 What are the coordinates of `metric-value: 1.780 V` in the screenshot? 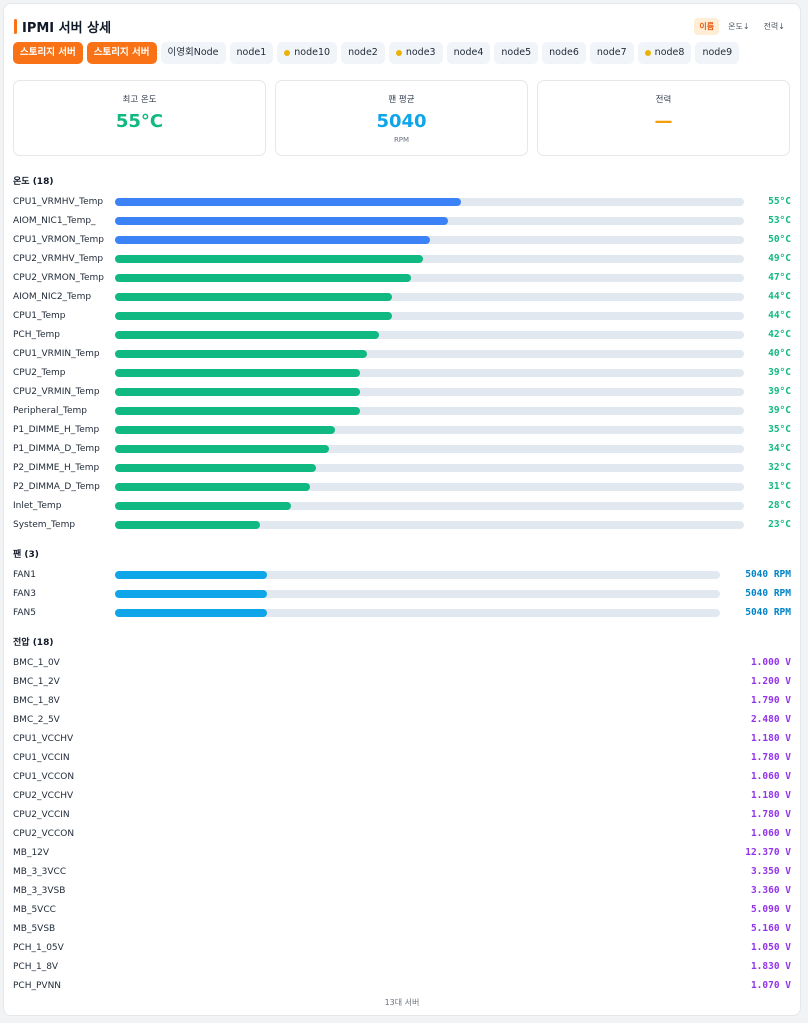 It's located at (770, 757).